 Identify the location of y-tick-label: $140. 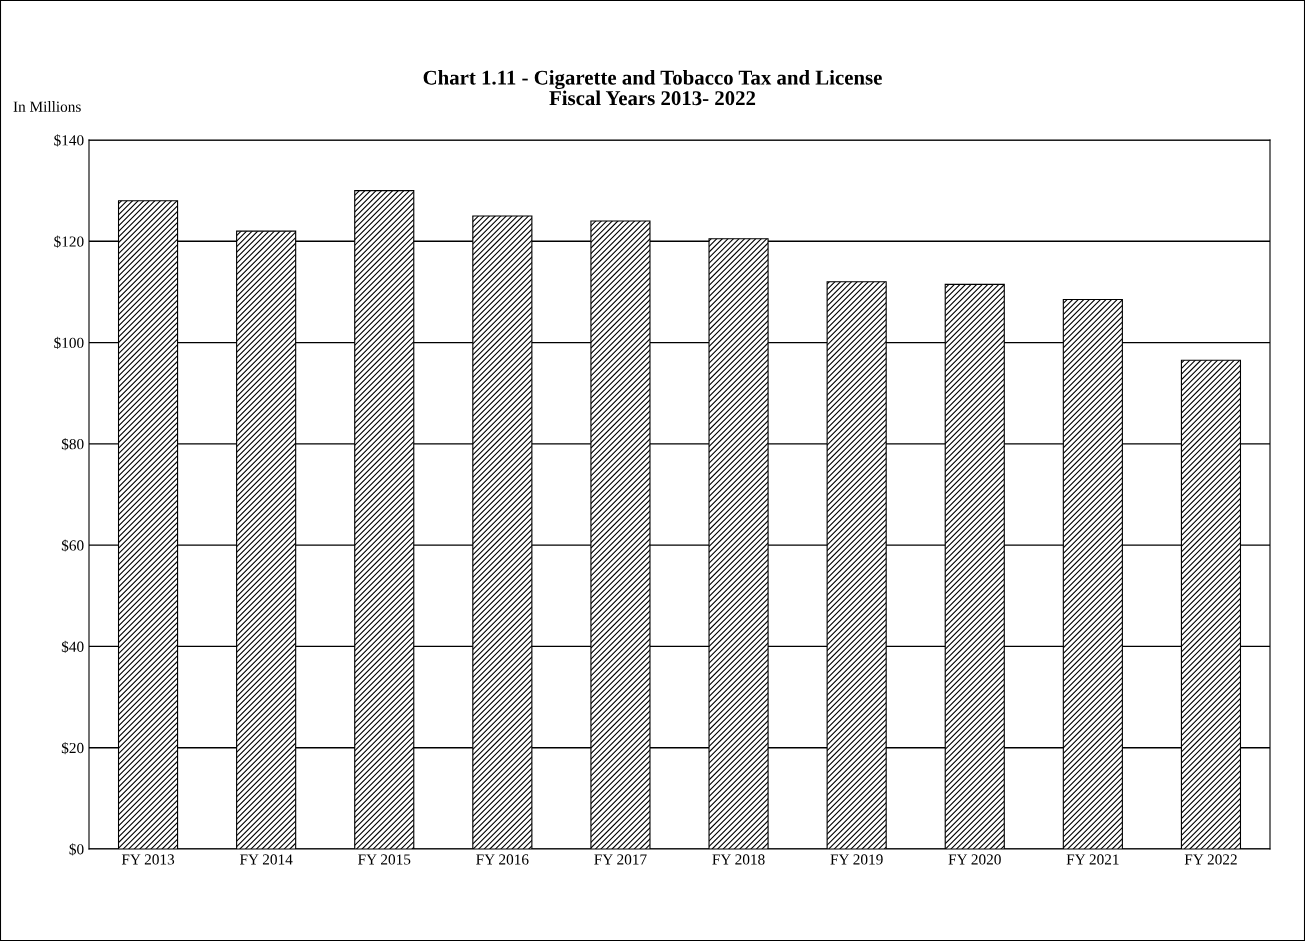
(69, 140).